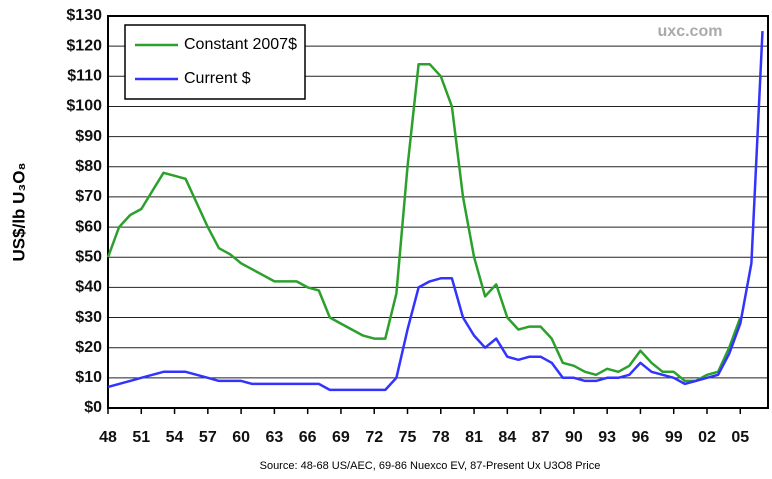  Describe the element at coordinates (541, 437) in the screenshot. I see `x-tick-label: 87` at that location.